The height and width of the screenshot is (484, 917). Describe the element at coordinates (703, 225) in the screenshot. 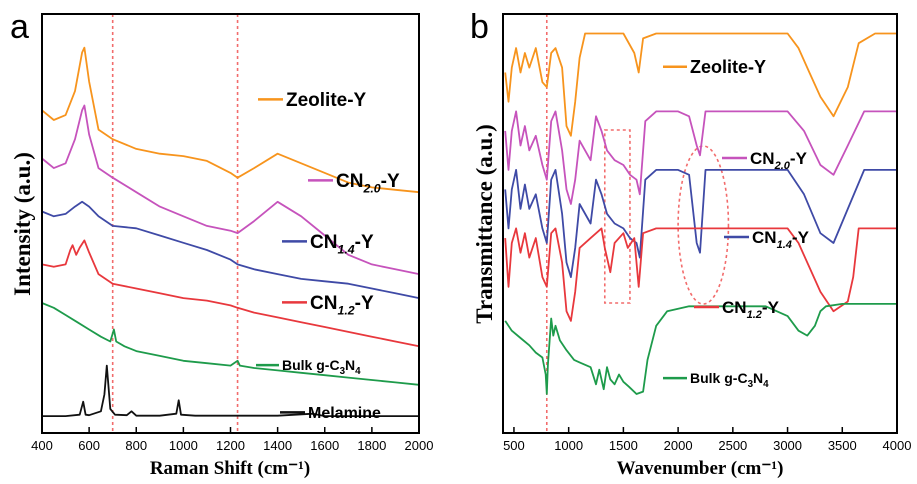

I see `highlight-ellipse` at that location.